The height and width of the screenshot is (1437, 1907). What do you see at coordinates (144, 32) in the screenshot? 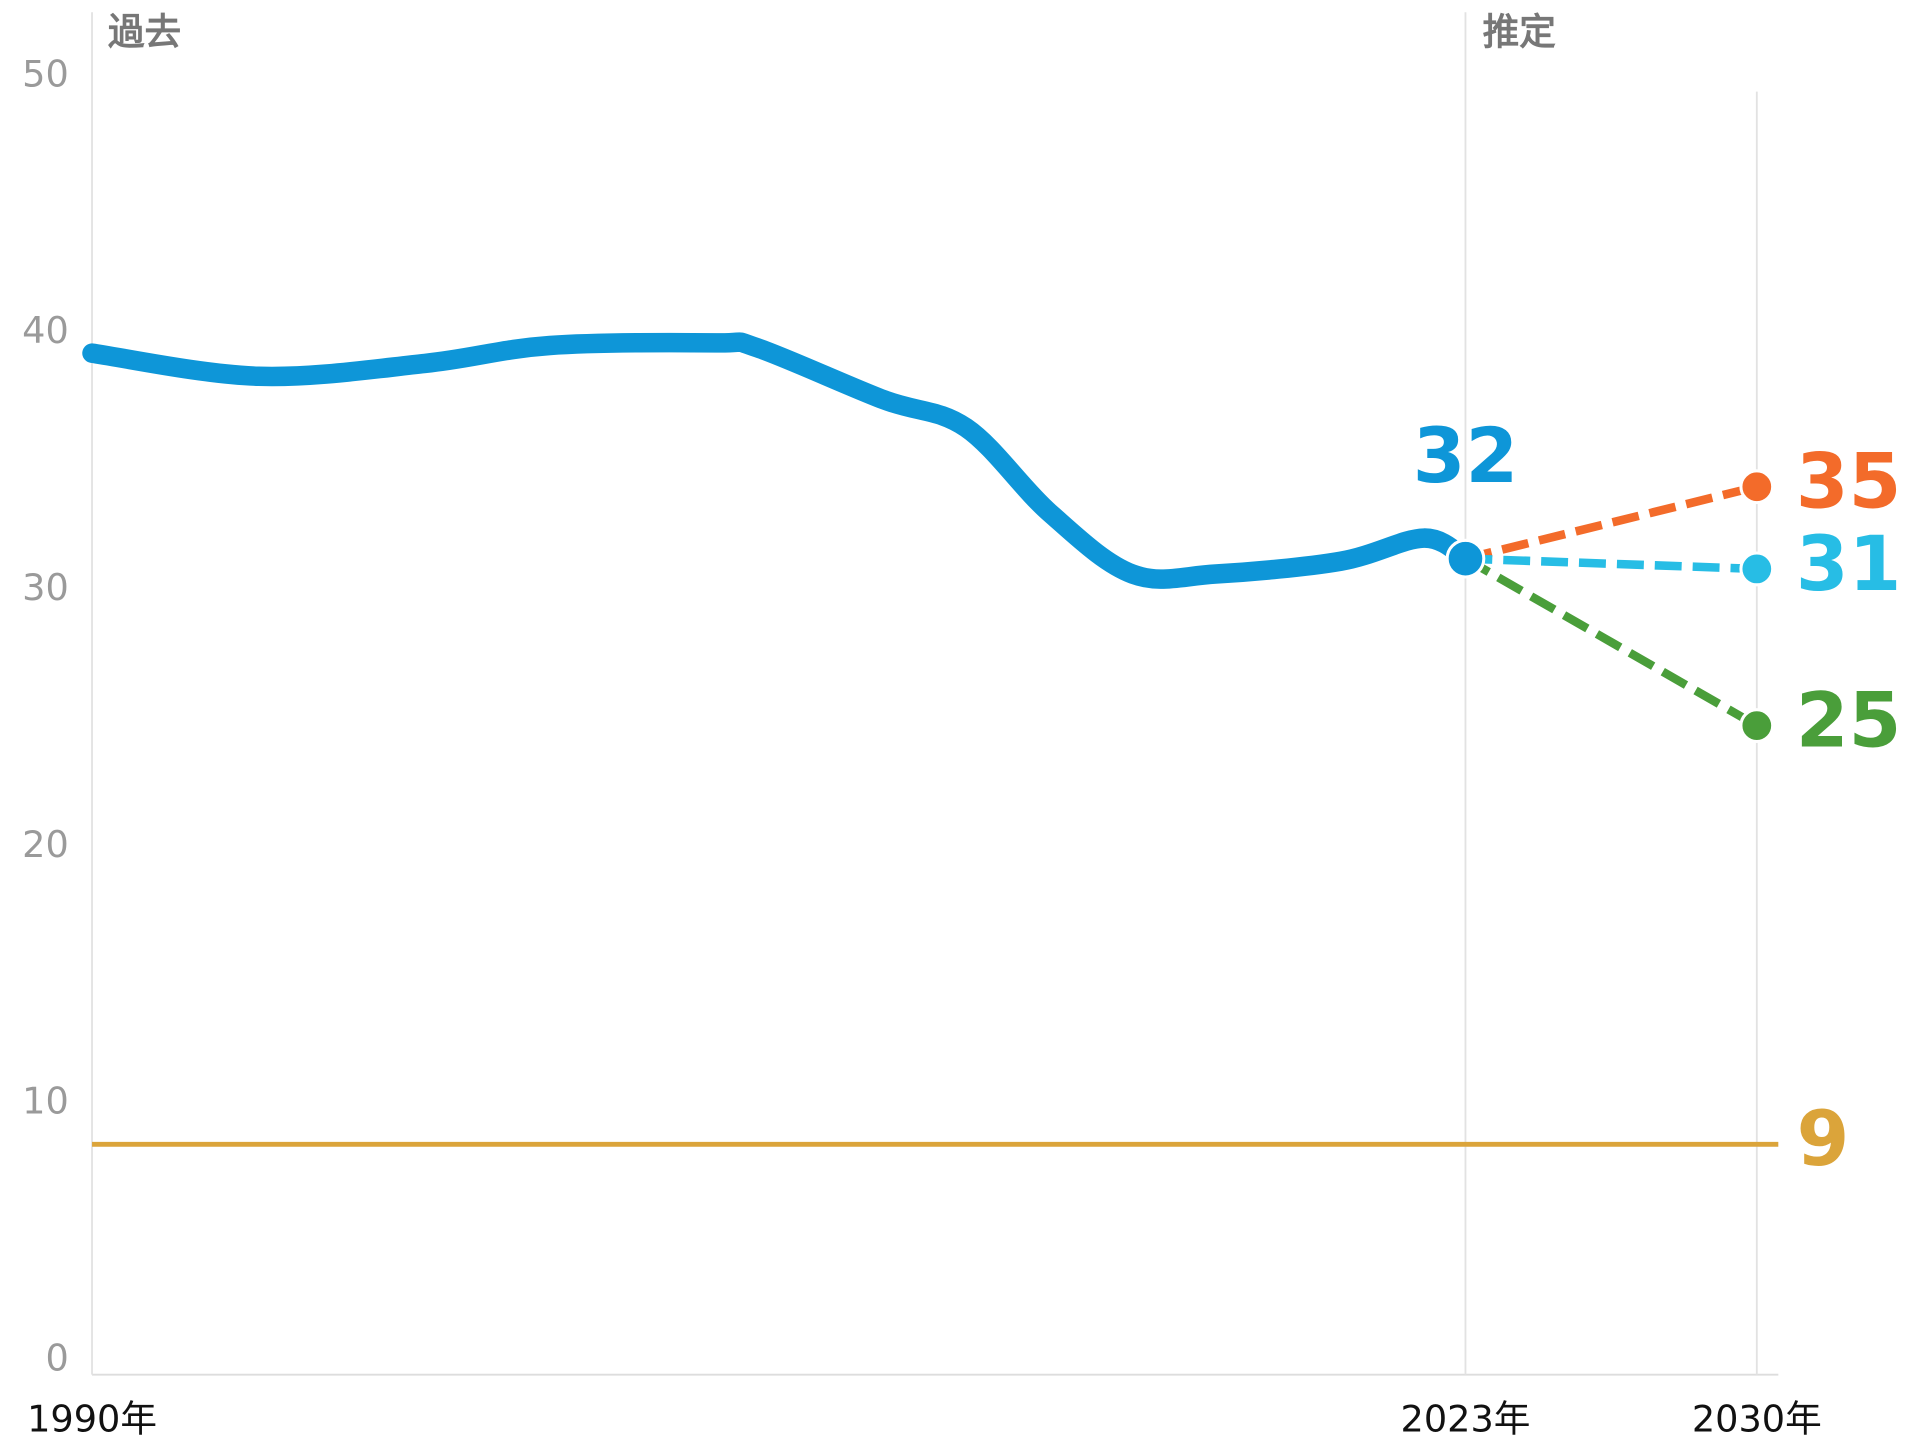
I see `region-label: 過去` at bounding box center [144, 32].